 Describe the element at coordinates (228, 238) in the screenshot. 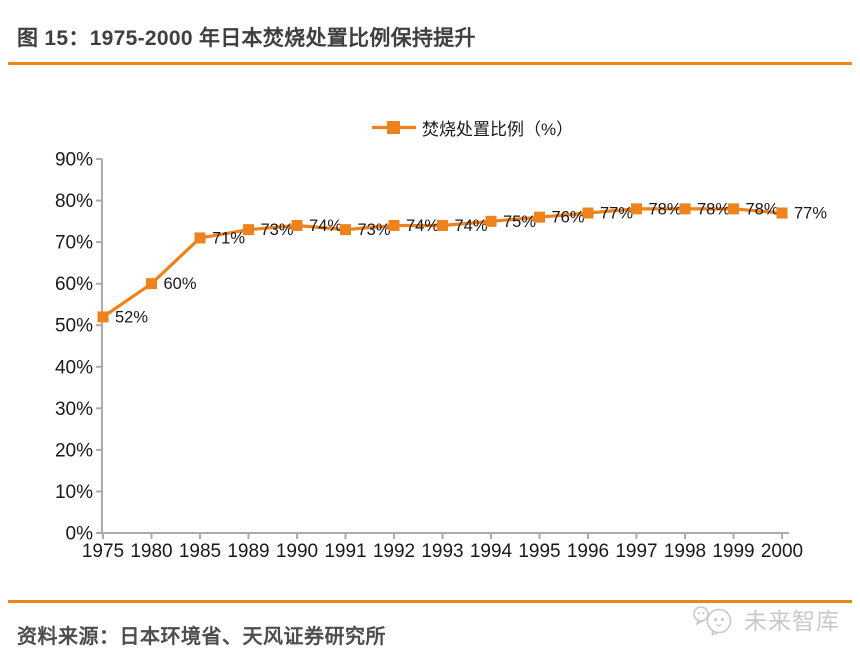

I see `data-label: 71%` at that location.